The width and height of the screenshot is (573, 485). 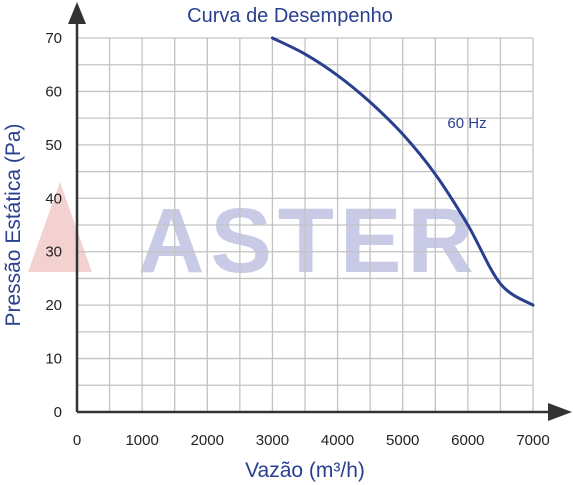 What do you see at coordinates (53, 359) in the screenshot?
I see `y-tick-label: 10` at bounding box center [53, 359].